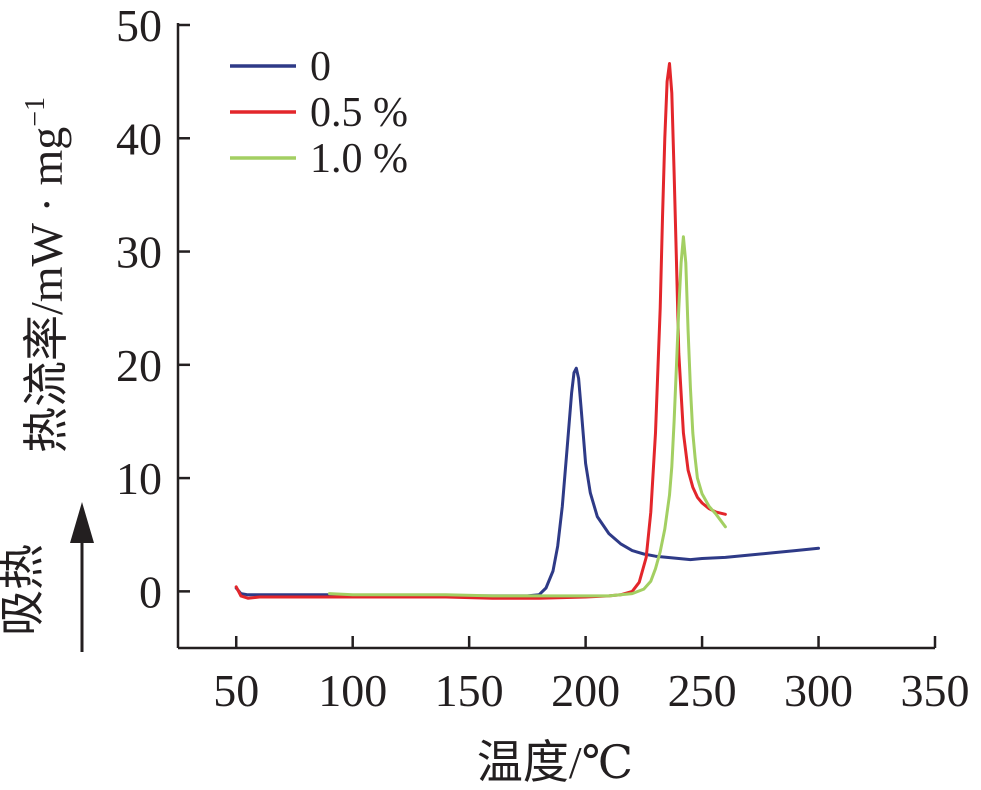 This screenshot has width=981, height=790. What do you see at coordinates (139, 478) in the screenshot?
I see `y-tick-label: 10` at bounding box center [139, 478].